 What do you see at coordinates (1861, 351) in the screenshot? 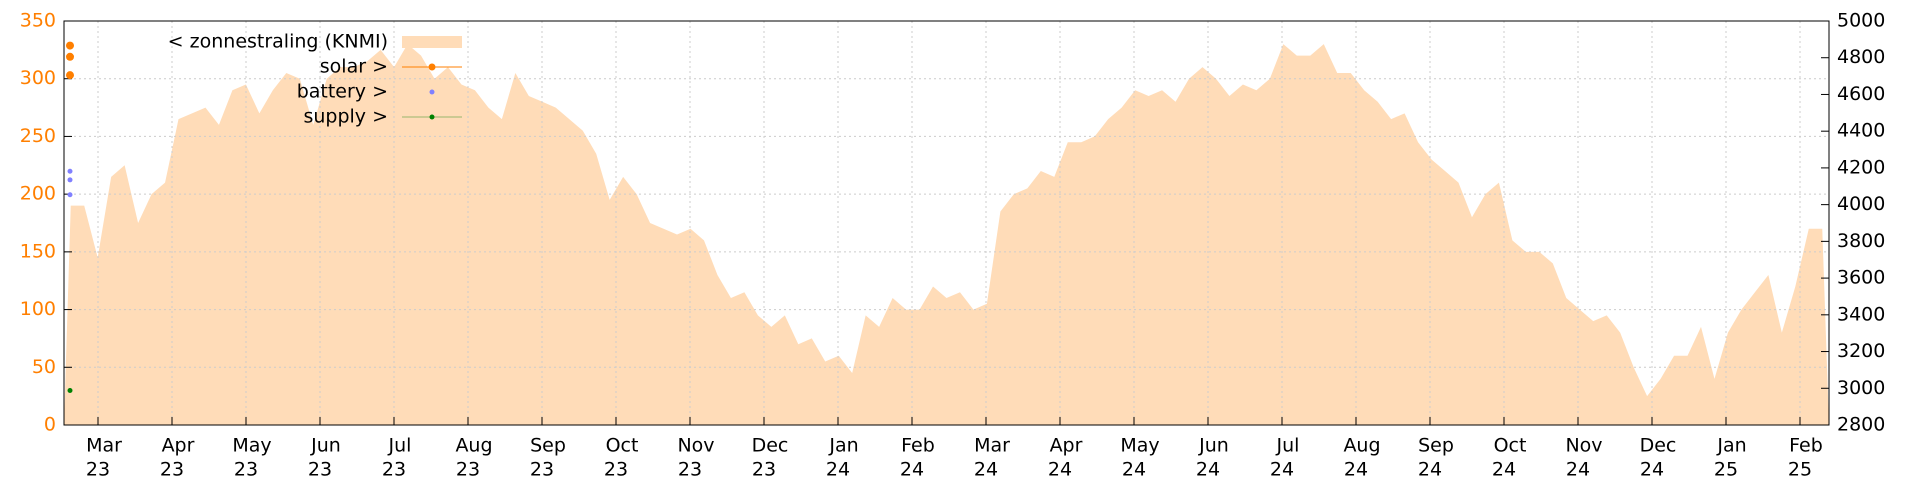
I see `y2-tick-label: 3200` at bounding box center [1861, 351].